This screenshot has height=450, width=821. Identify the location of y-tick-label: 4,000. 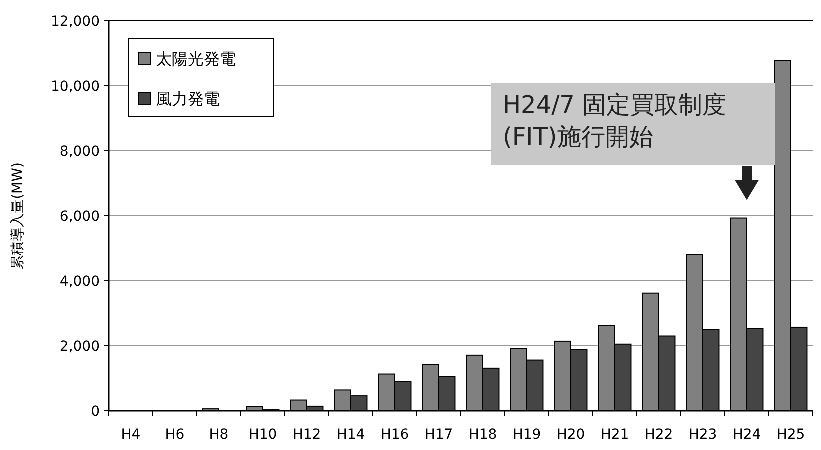
(80, 282).